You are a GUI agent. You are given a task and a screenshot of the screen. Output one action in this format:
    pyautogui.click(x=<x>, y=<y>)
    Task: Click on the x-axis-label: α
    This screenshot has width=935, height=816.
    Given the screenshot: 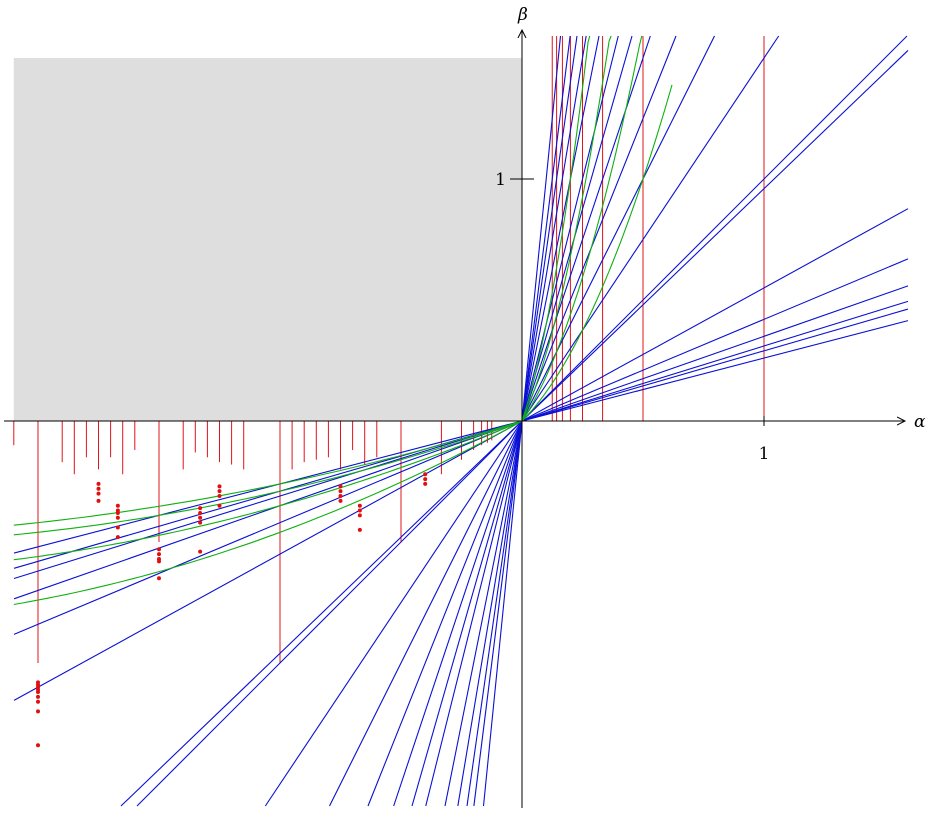 What is the action you would take?
    pyautogui.click(x=920, y=422)
    